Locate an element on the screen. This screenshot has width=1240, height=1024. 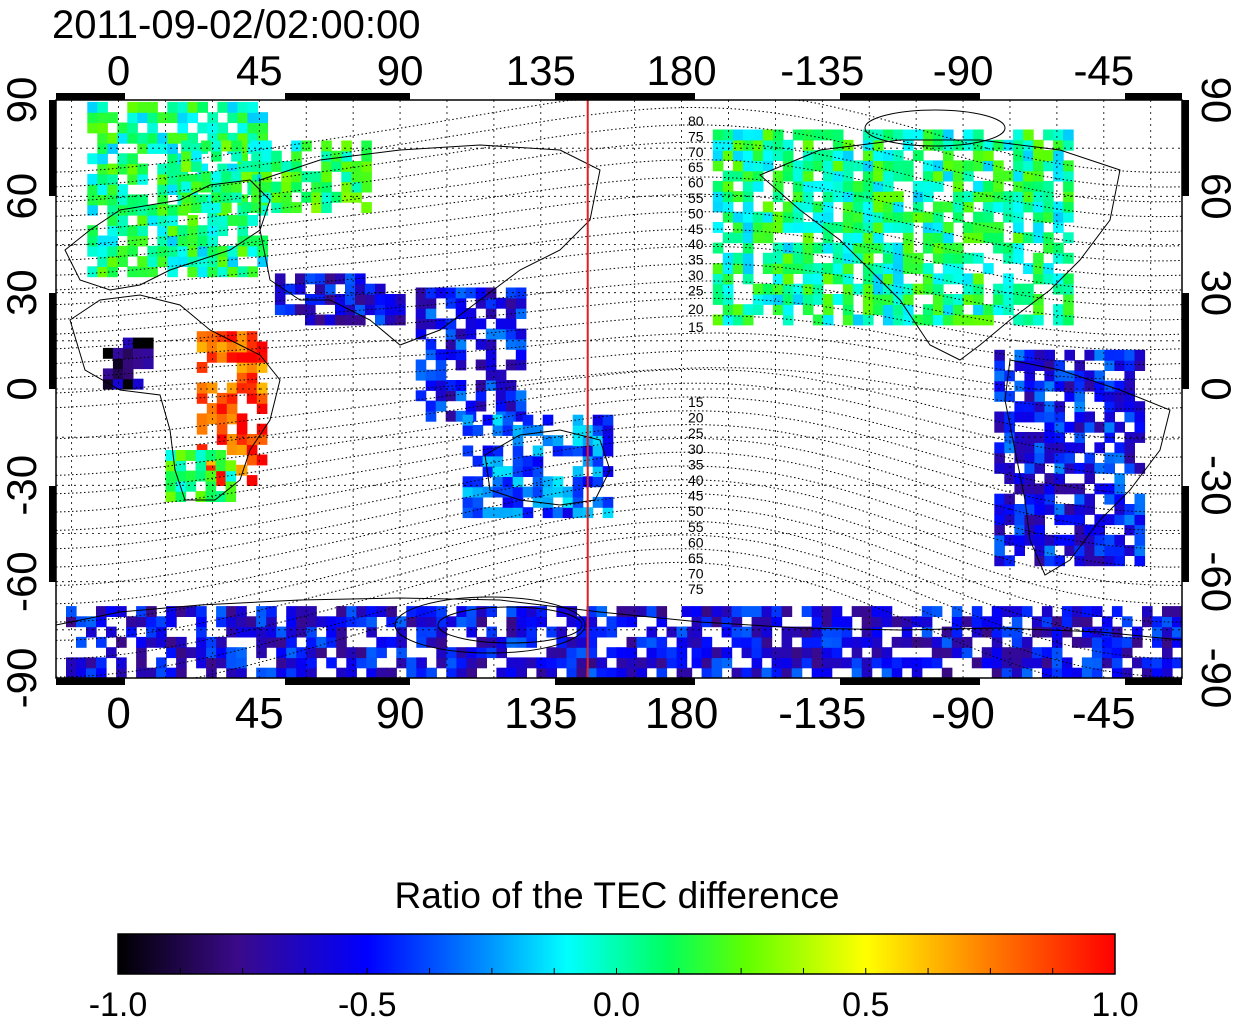
contour-label-north: 35 is located at coordinates (696, 260).